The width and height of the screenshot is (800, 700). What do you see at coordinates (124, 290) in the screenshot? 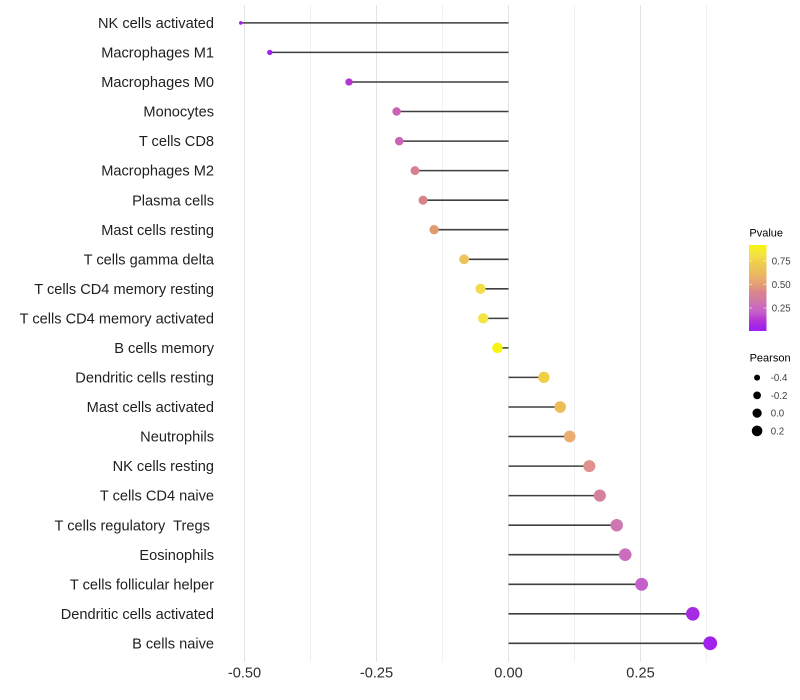
I see `svg-text: T cells CD4 memory resting` at bounding box center [124, 290].